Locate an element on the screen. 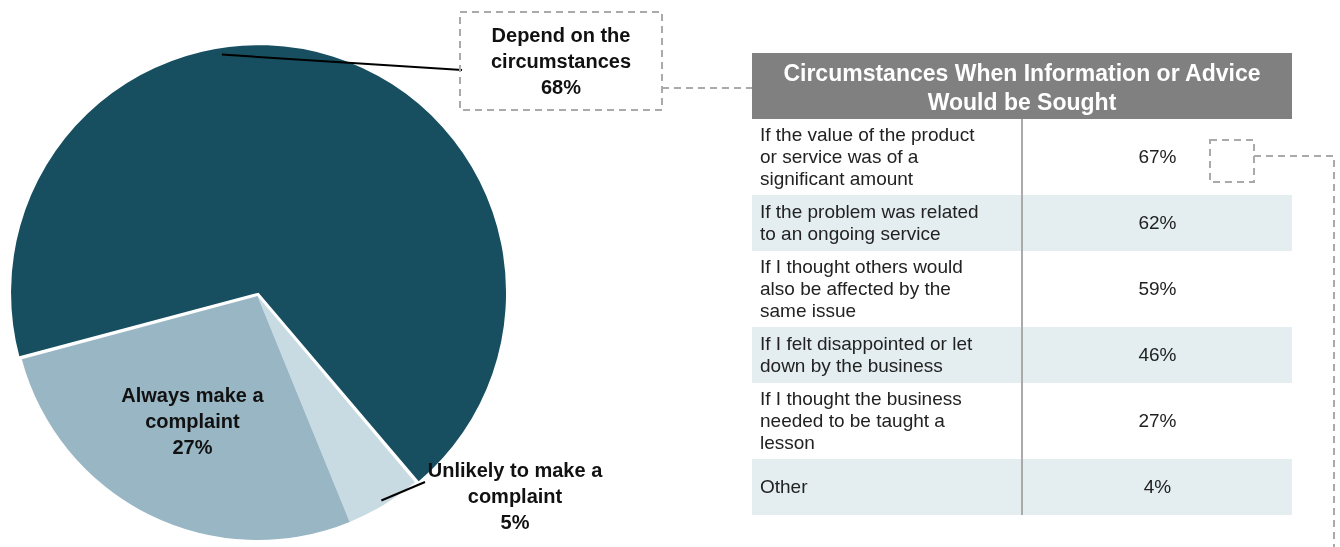 Image resolution: width=1340 pixels, height=547 pixels. data-label: 5% is located at coordinates (515, 521).